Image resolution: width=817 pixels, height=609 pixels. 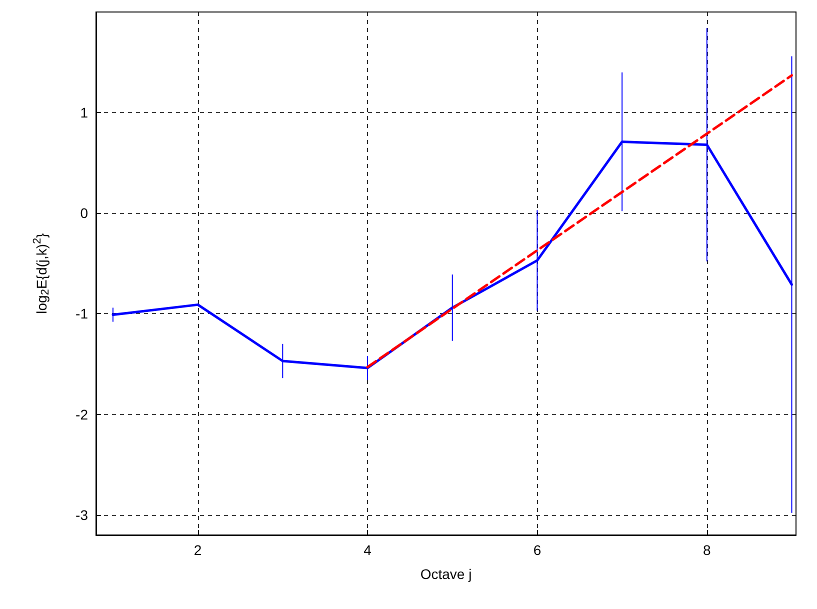 What do you see at coordinates (446, 574) in the screenshot?
I see `x-axis-title: Octave j` at bounding box center [446, 574].